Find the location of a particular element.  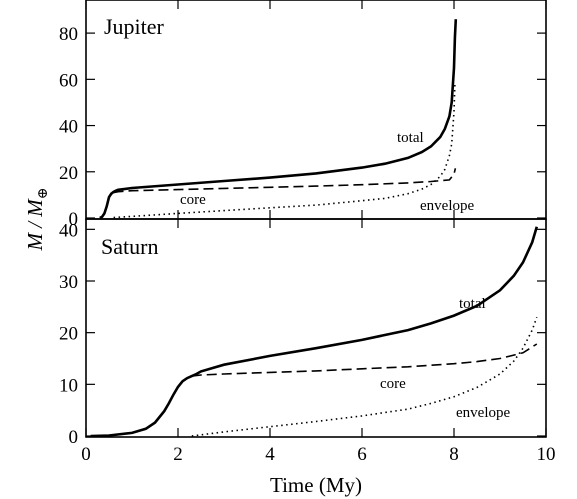

saturn-label-total: total is located at coordinates (472, 304).